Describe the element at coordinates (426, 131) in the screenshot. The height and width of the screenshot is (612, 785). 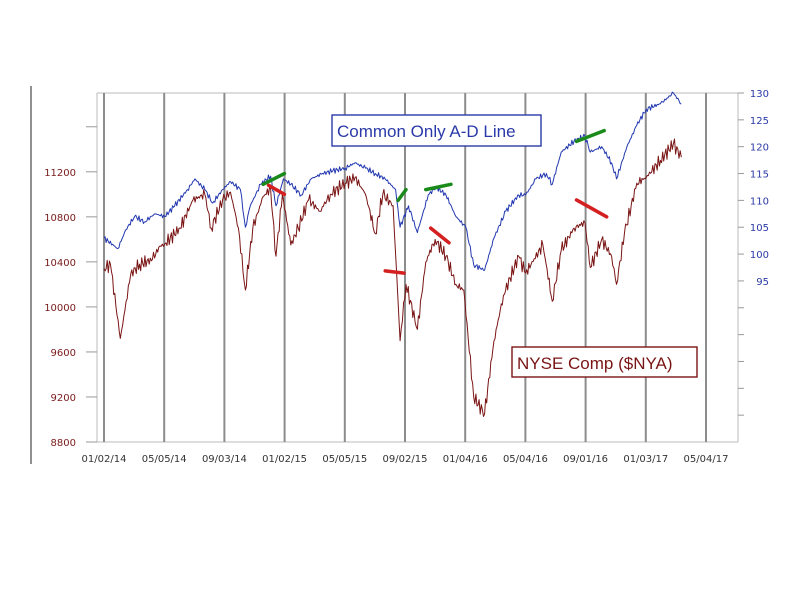
I see `ad-line-label: Common Only A-D Line` at that location.